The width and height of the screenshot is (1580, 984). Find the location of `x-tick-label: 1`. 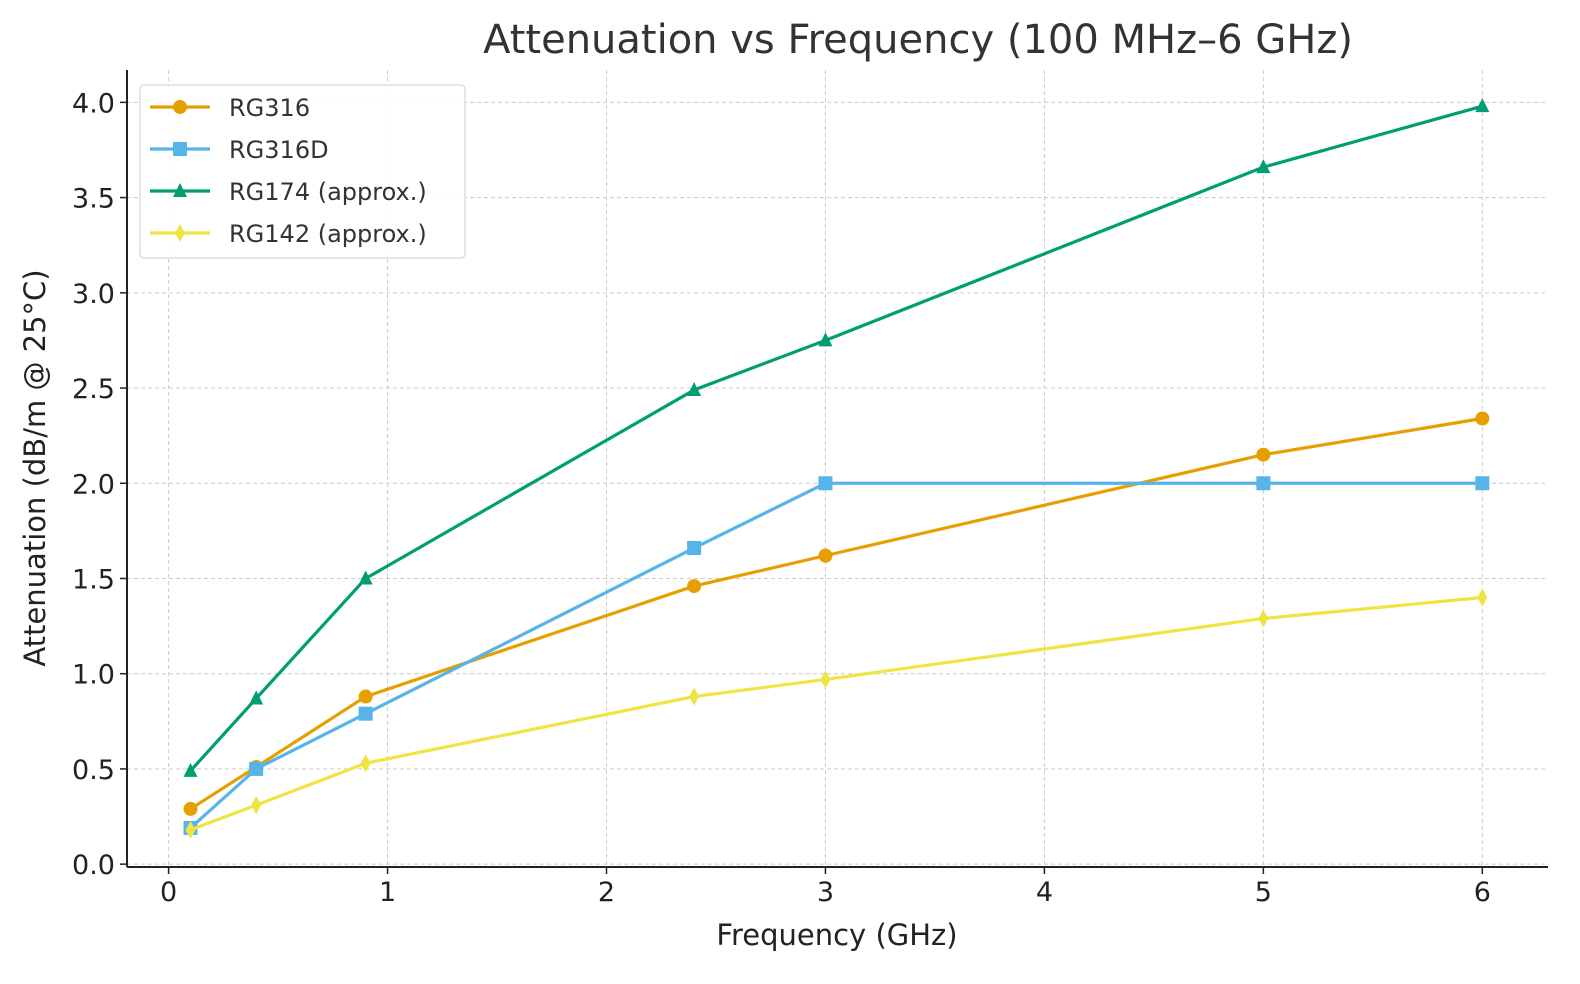

x-tick-label: 1 is located at coordinates (387, 892).